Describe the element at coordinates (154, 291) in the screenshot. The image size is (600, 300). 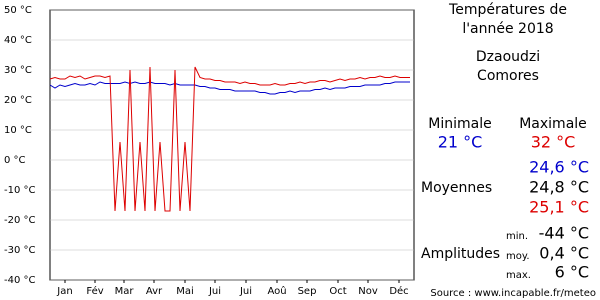
I see `x-tick-label: Avr` at that location.